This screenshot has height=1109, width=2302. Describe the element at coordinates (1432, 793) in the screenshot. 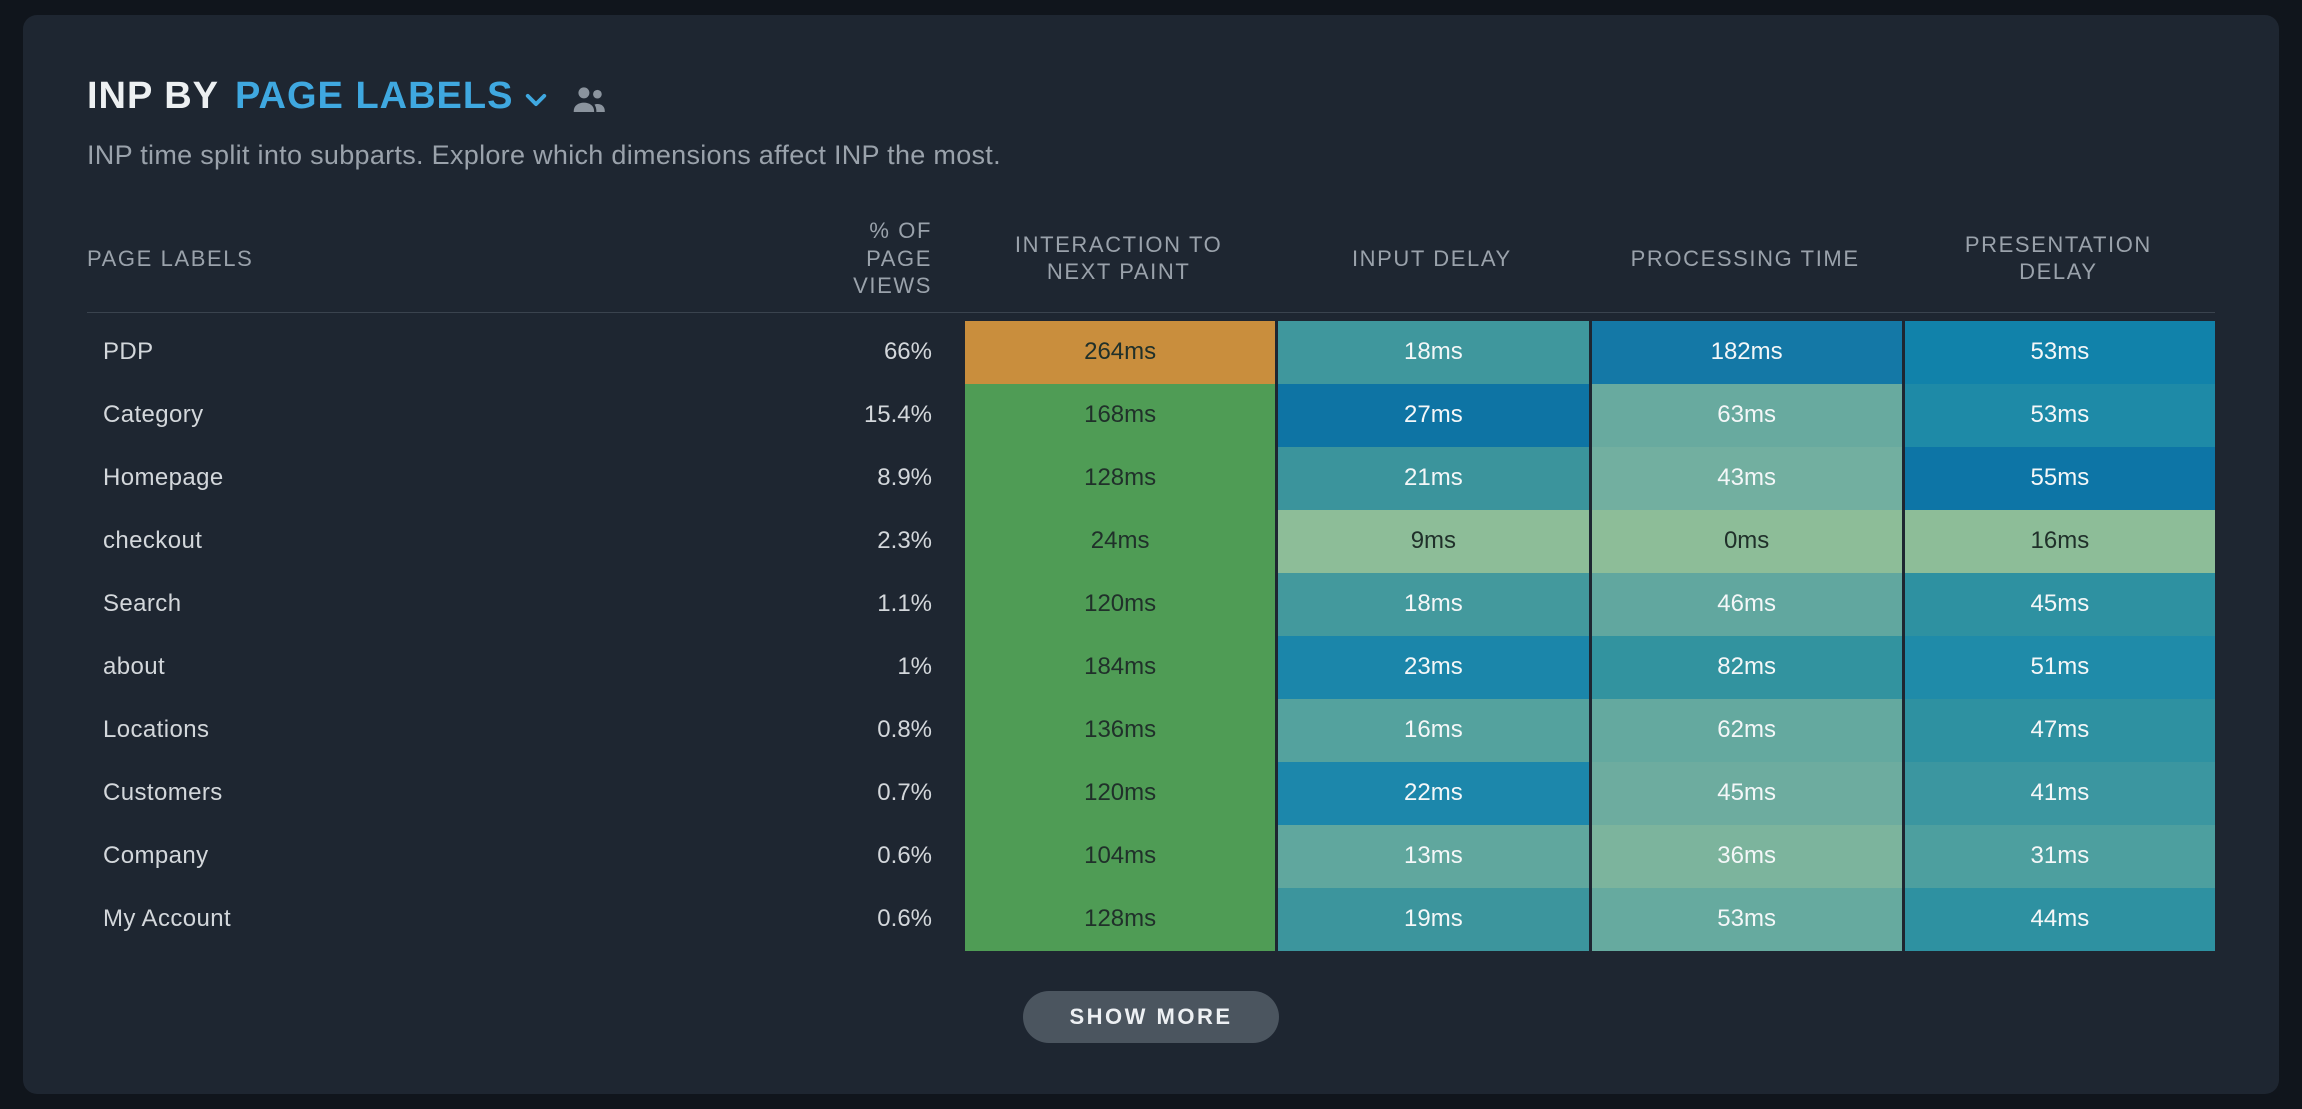

I see `heatmap-cell: 22ms` at that location.